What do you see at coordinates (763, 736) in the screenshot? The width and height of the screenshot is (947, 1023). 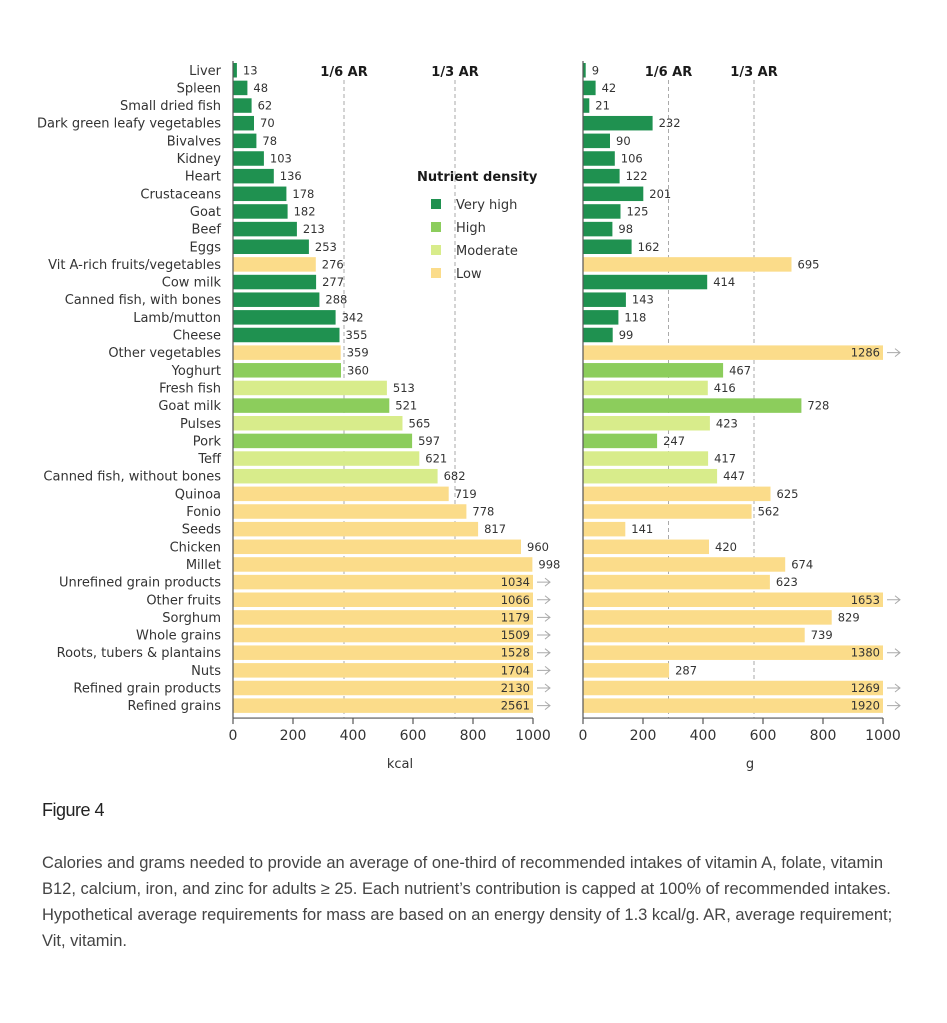 I see `x-tick-label: 600` at bounding box center [763, 736].